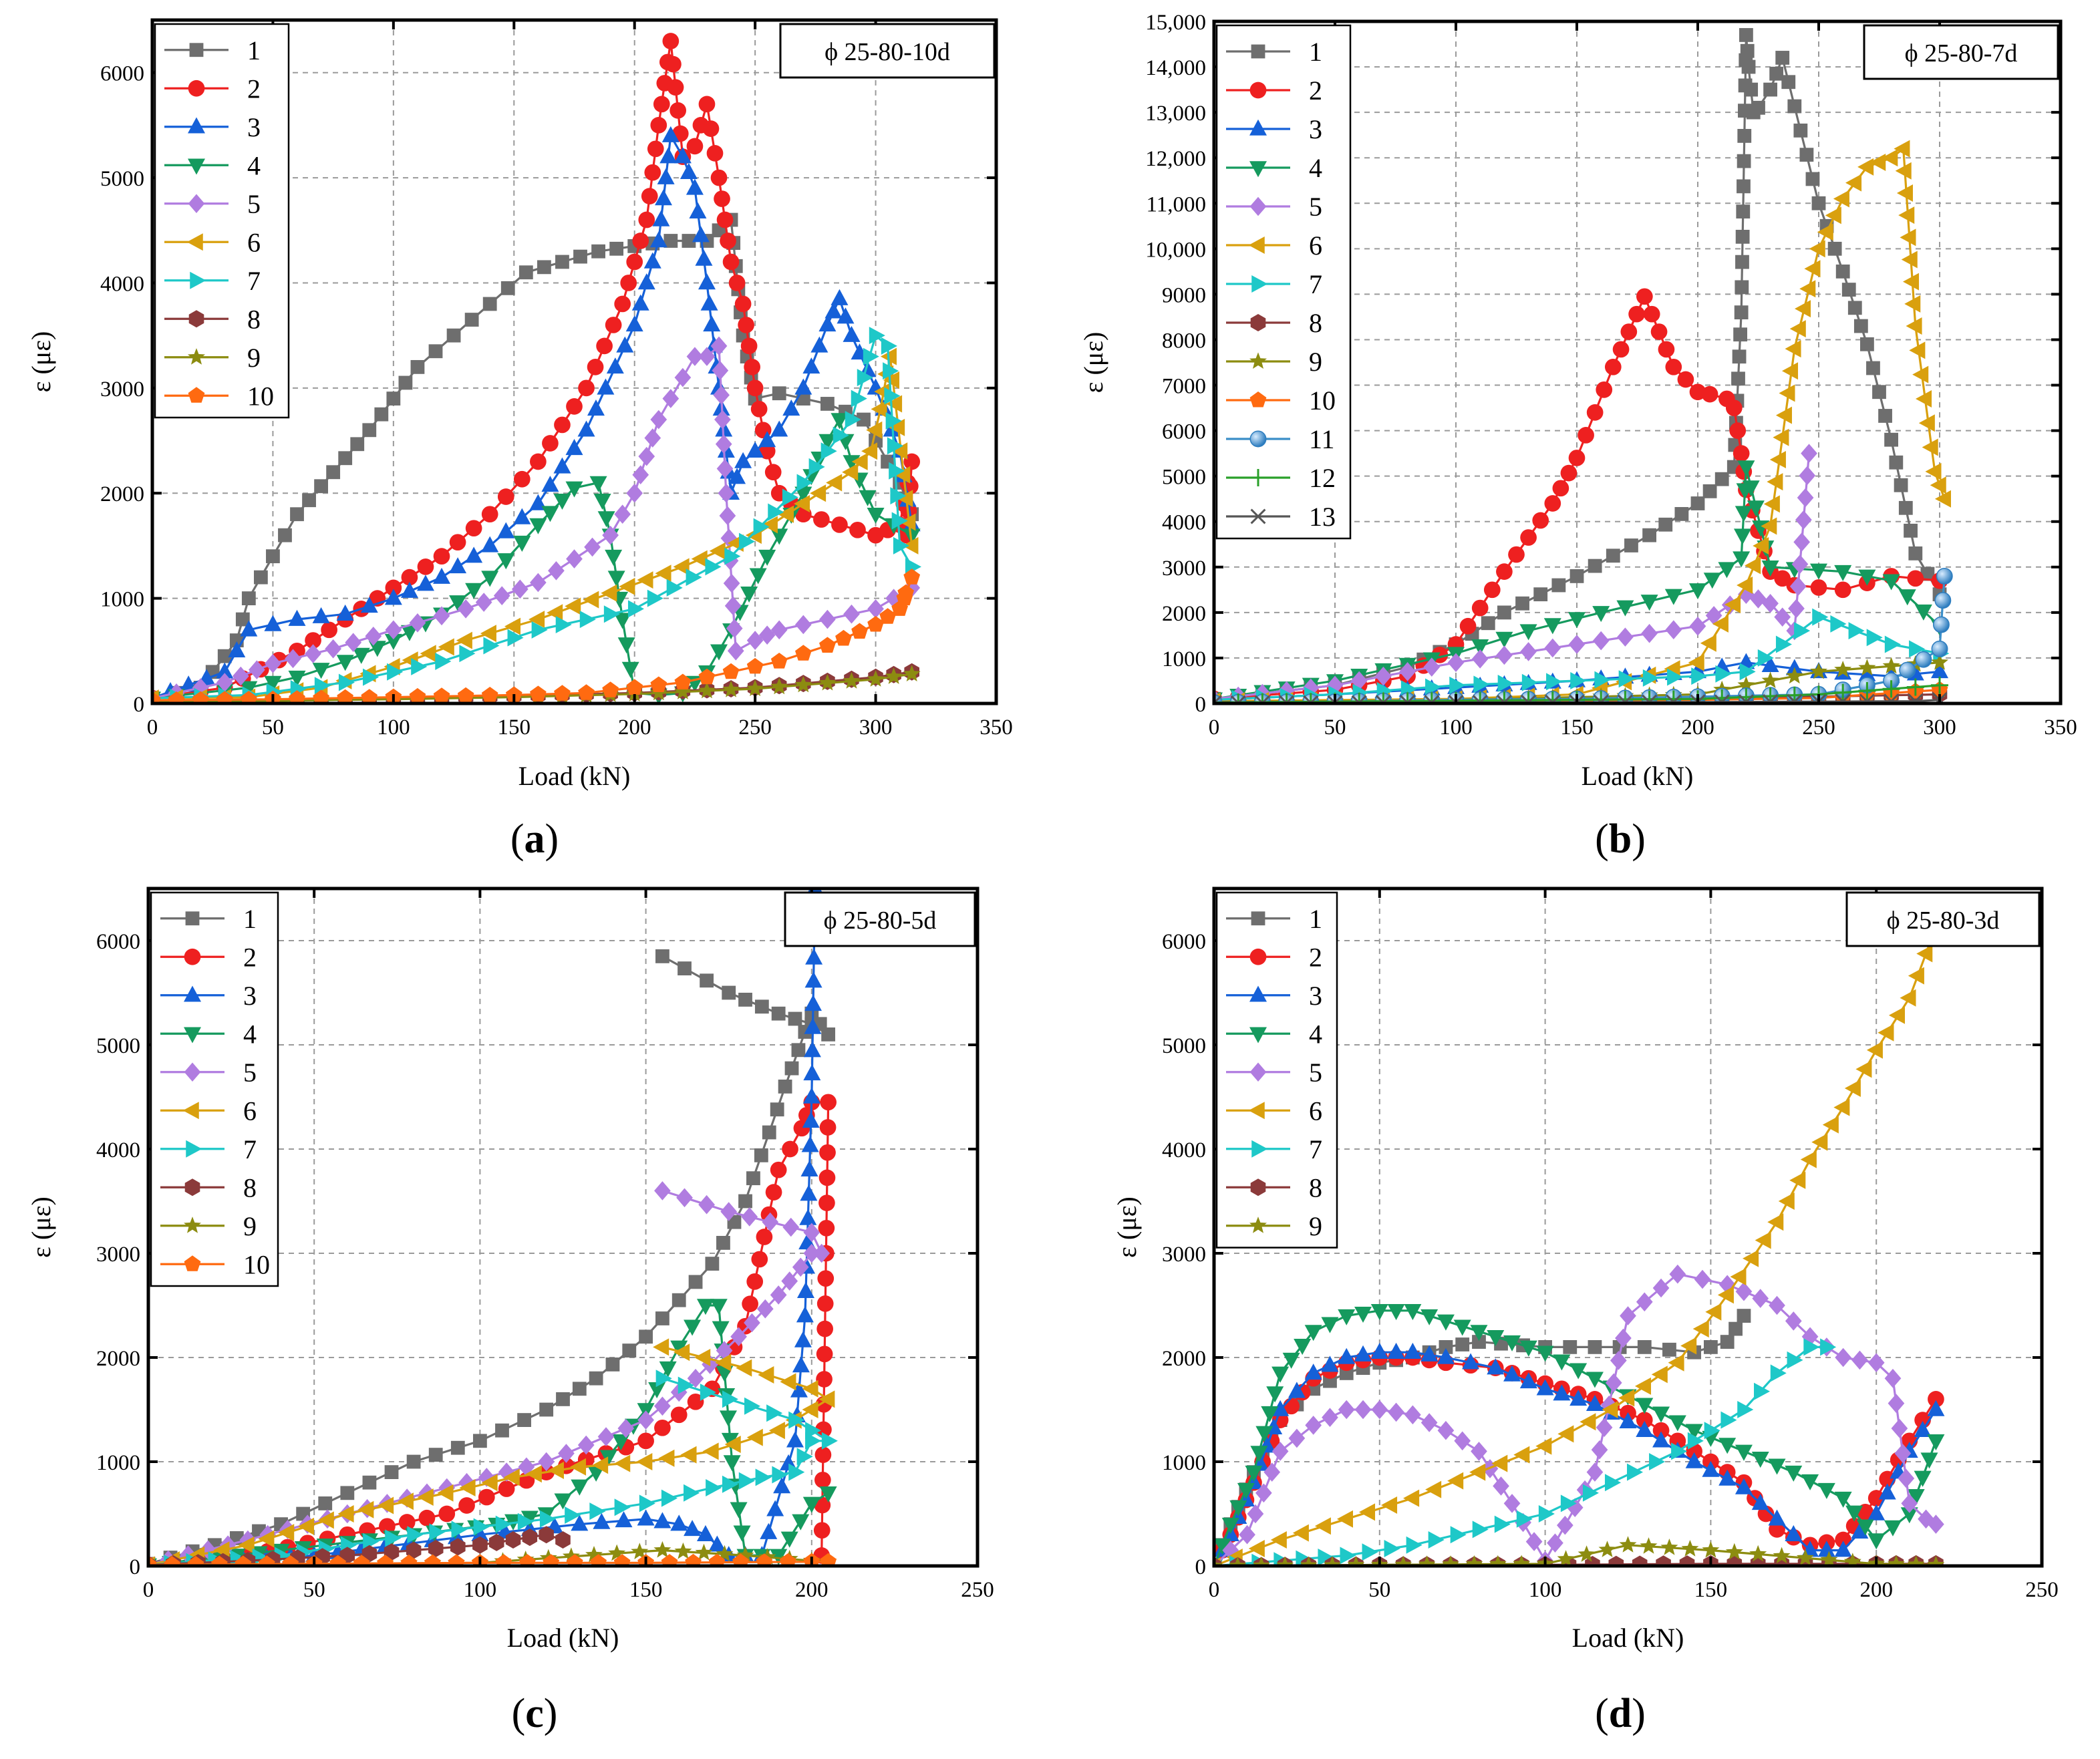 This screenshot has width=2100, height=1759. I want to click on legend-label: 4, so click(250, 1034).